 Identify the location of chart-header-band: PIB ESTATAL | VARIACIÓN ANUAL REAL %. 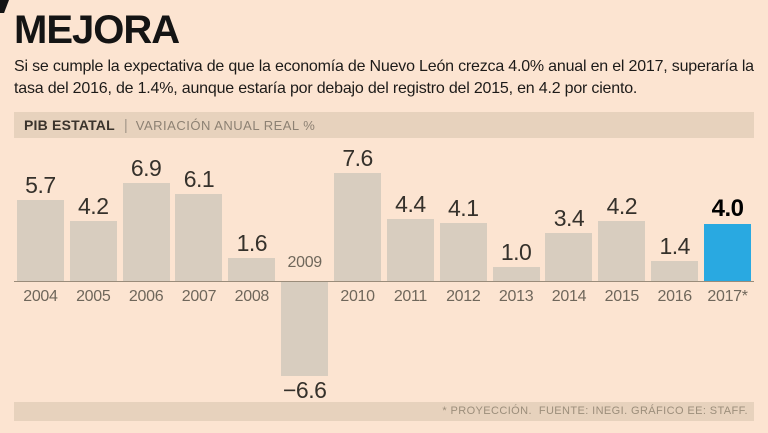
(384, 125).